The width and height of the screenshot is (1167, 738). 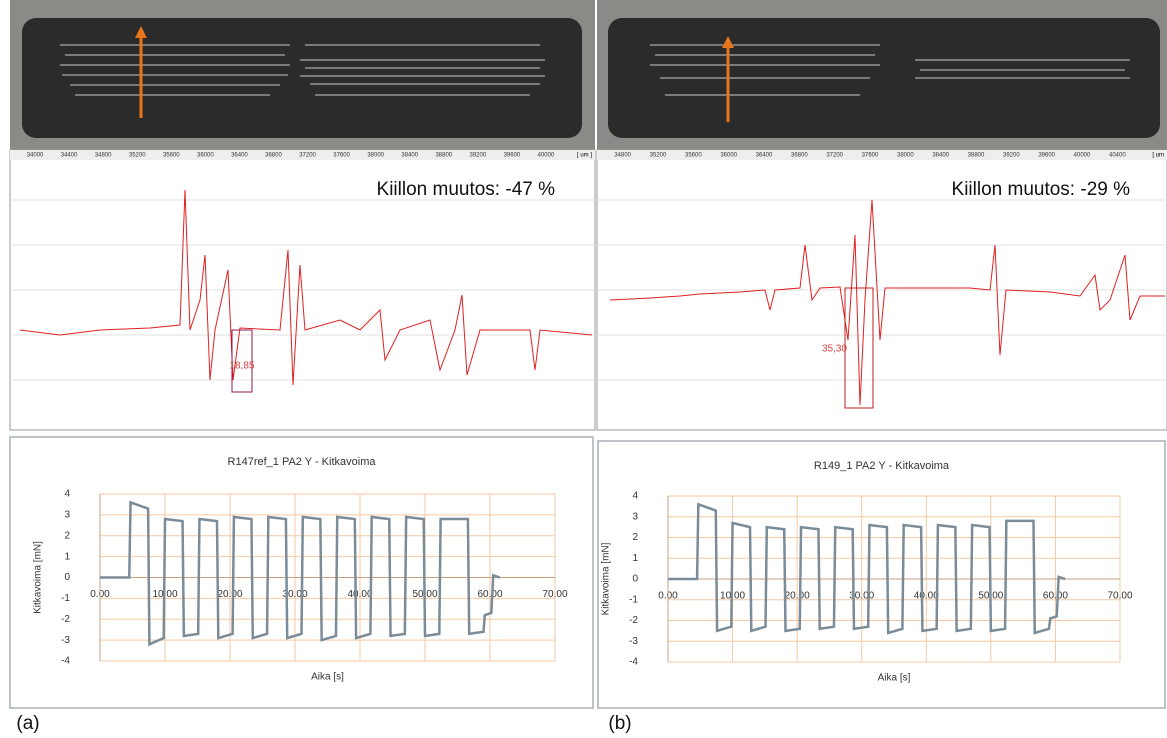 I want to click on sample-image-a, so click(x=302, y=75).